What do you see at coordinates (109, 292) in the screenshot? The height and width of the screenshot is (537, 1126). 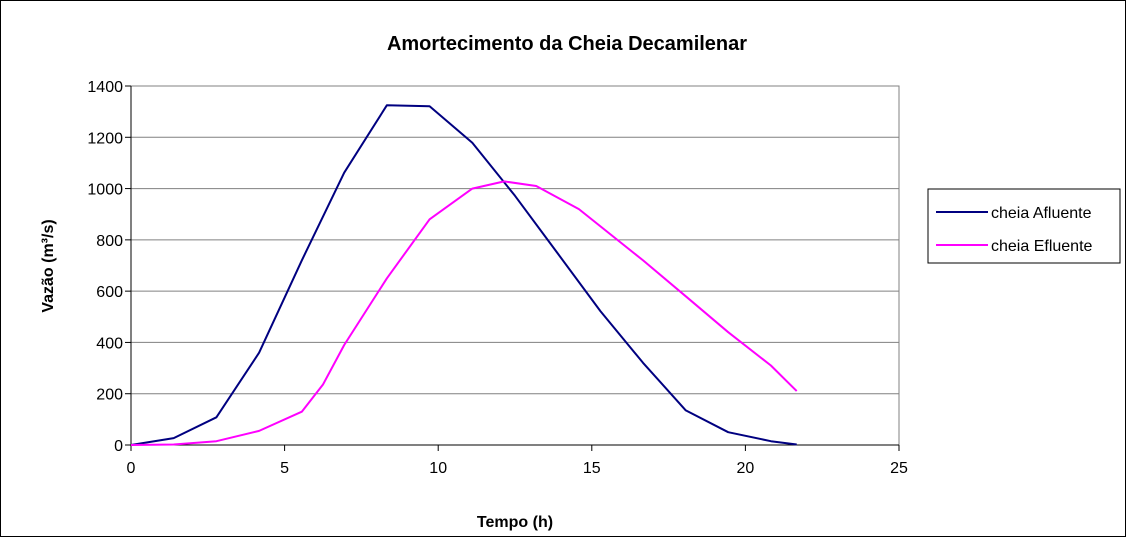 I see `y-tick-label-600: 600` at bounding box center [109, 292].